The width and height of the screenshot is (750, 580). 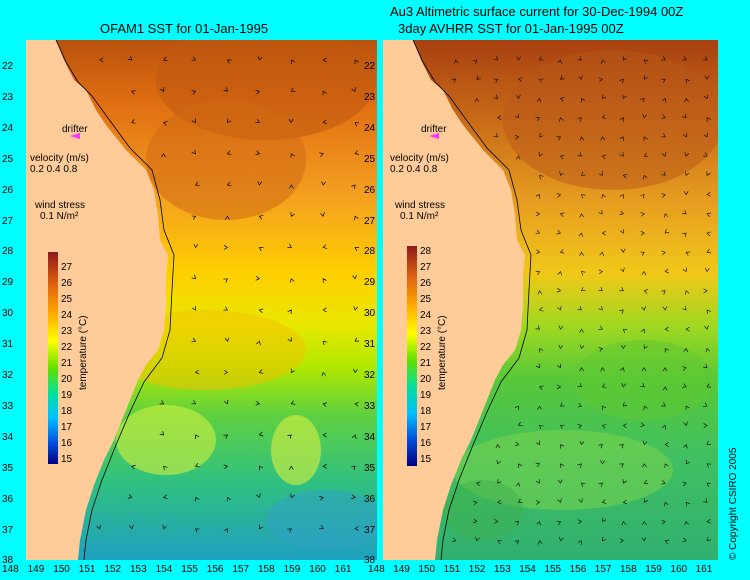 What do you see at coordinates (67, 299) in the screenshot?
I see `colorbar-tick-label: 25` at bounding box center [67, 299].